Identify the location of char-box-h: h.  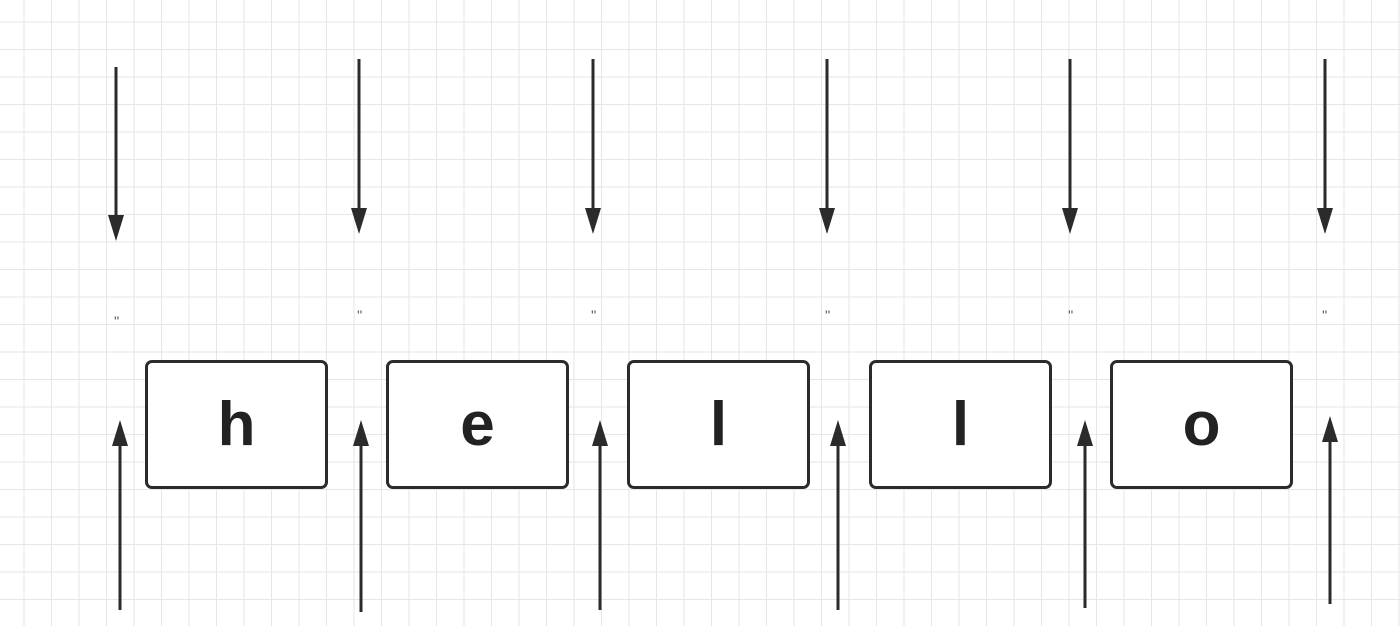
(236, 424).